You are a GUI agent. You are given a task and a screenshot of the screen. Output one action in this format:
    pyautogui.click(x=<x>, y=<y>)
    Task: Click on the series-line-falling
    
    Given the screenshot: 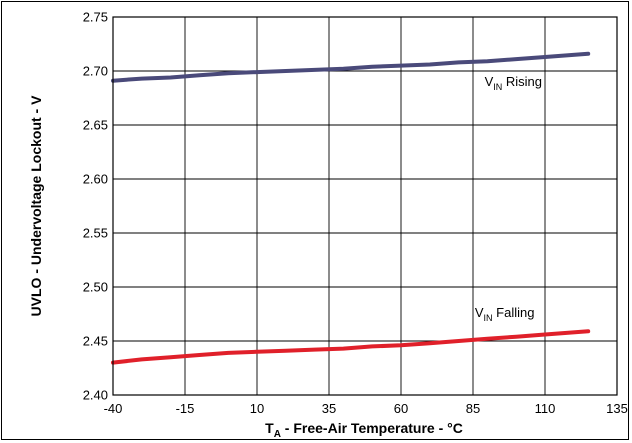 What is the action you would take?
    pyautogui.click(x=351, y=347)
    